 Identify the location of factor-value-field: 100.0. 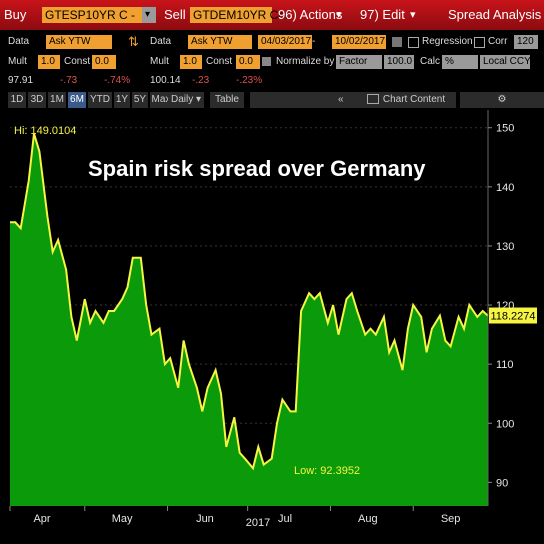
(399, 62).